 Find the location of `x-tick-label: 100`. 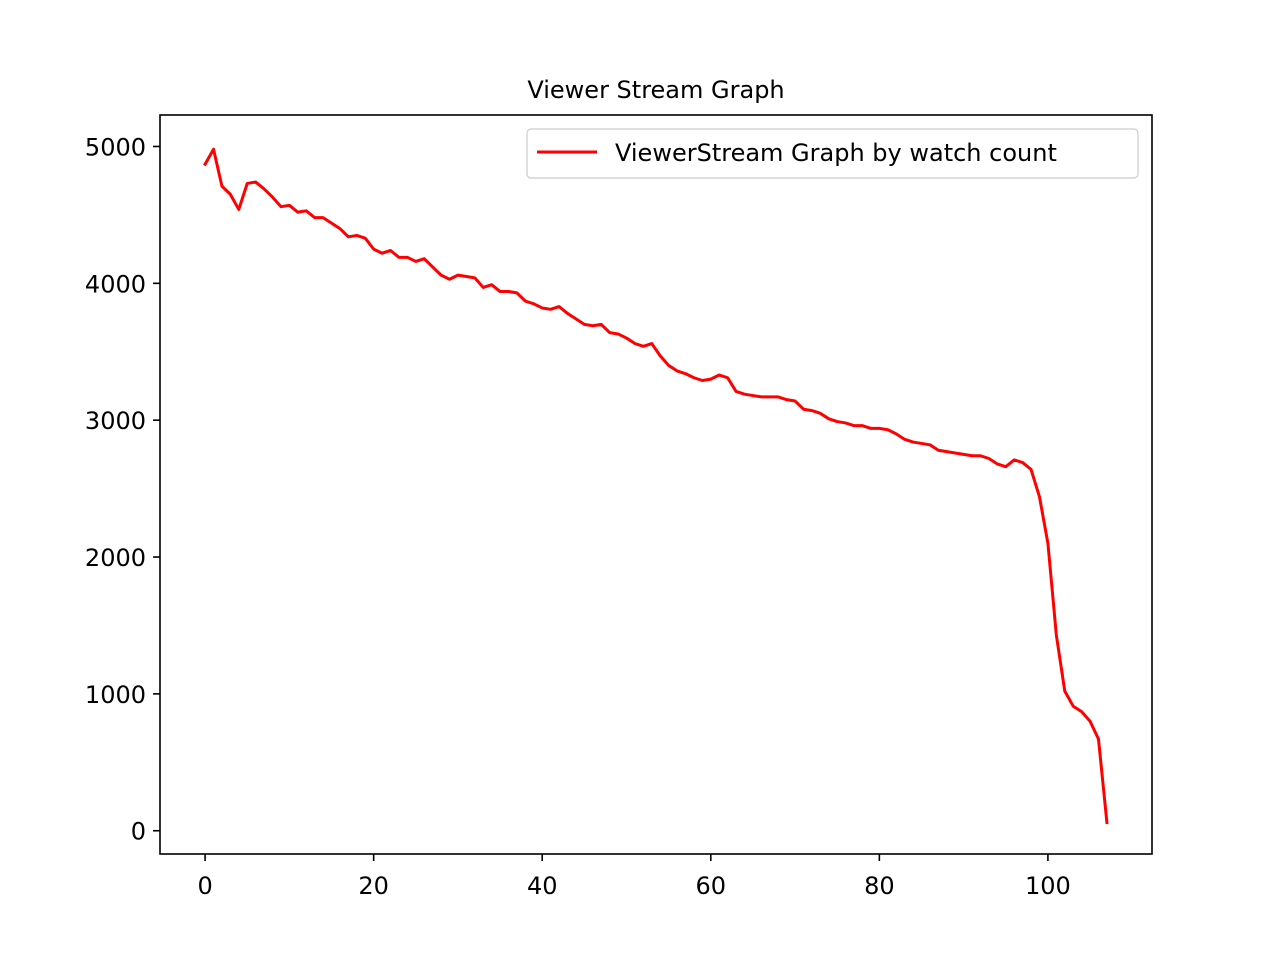

x-tick-label: 100 is located at coordinates (1048, 886).